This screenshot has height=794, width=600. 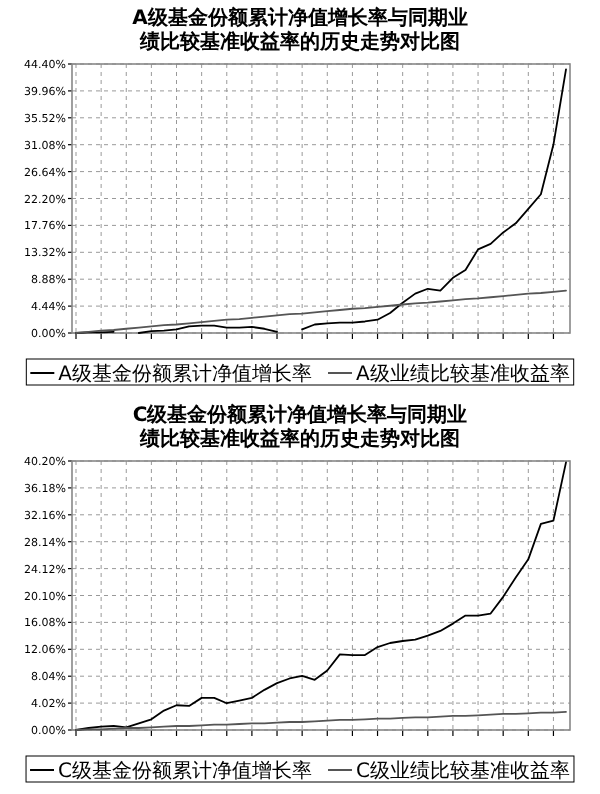 What do you see at coordinates (463, 771) in the screenshot?
I see `legend-label: C级业绩比较基准收益率` at bounding box center [463, 771].